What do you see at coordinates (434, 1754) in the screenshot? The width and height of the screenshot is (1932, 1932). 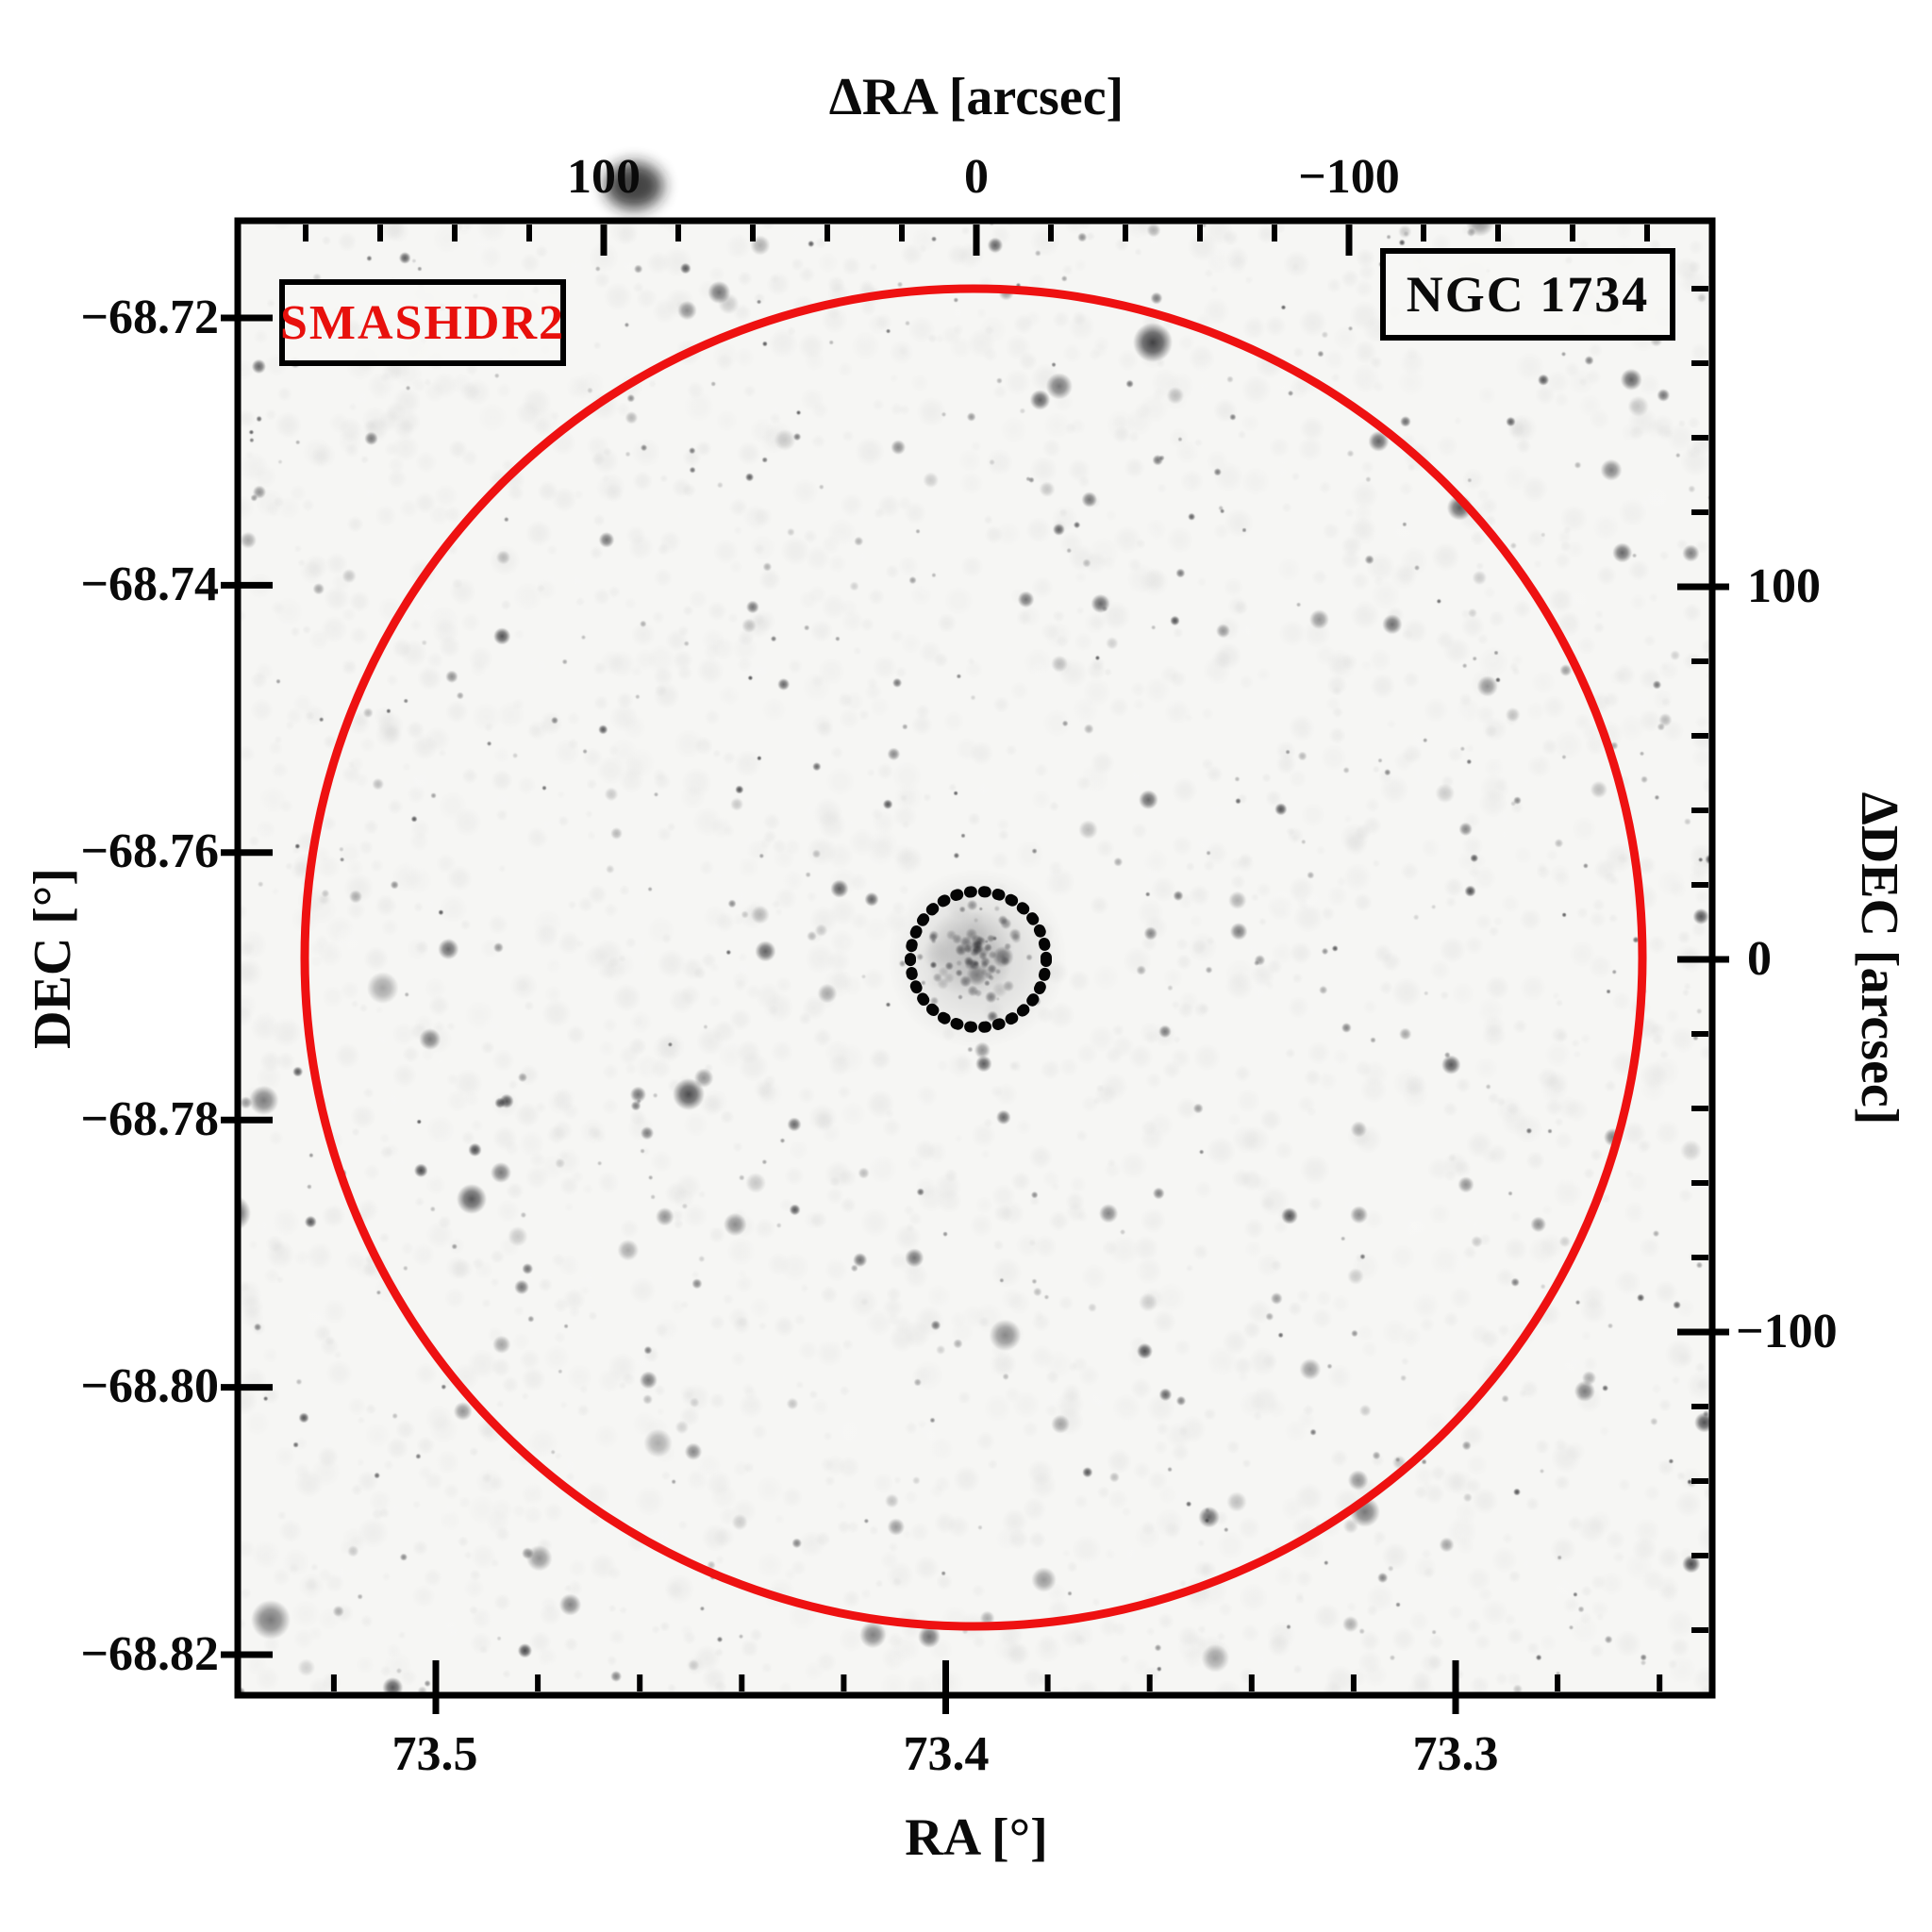 I see `bottom-tick-label-735: 73.5` at bounding box center [434, 1754].